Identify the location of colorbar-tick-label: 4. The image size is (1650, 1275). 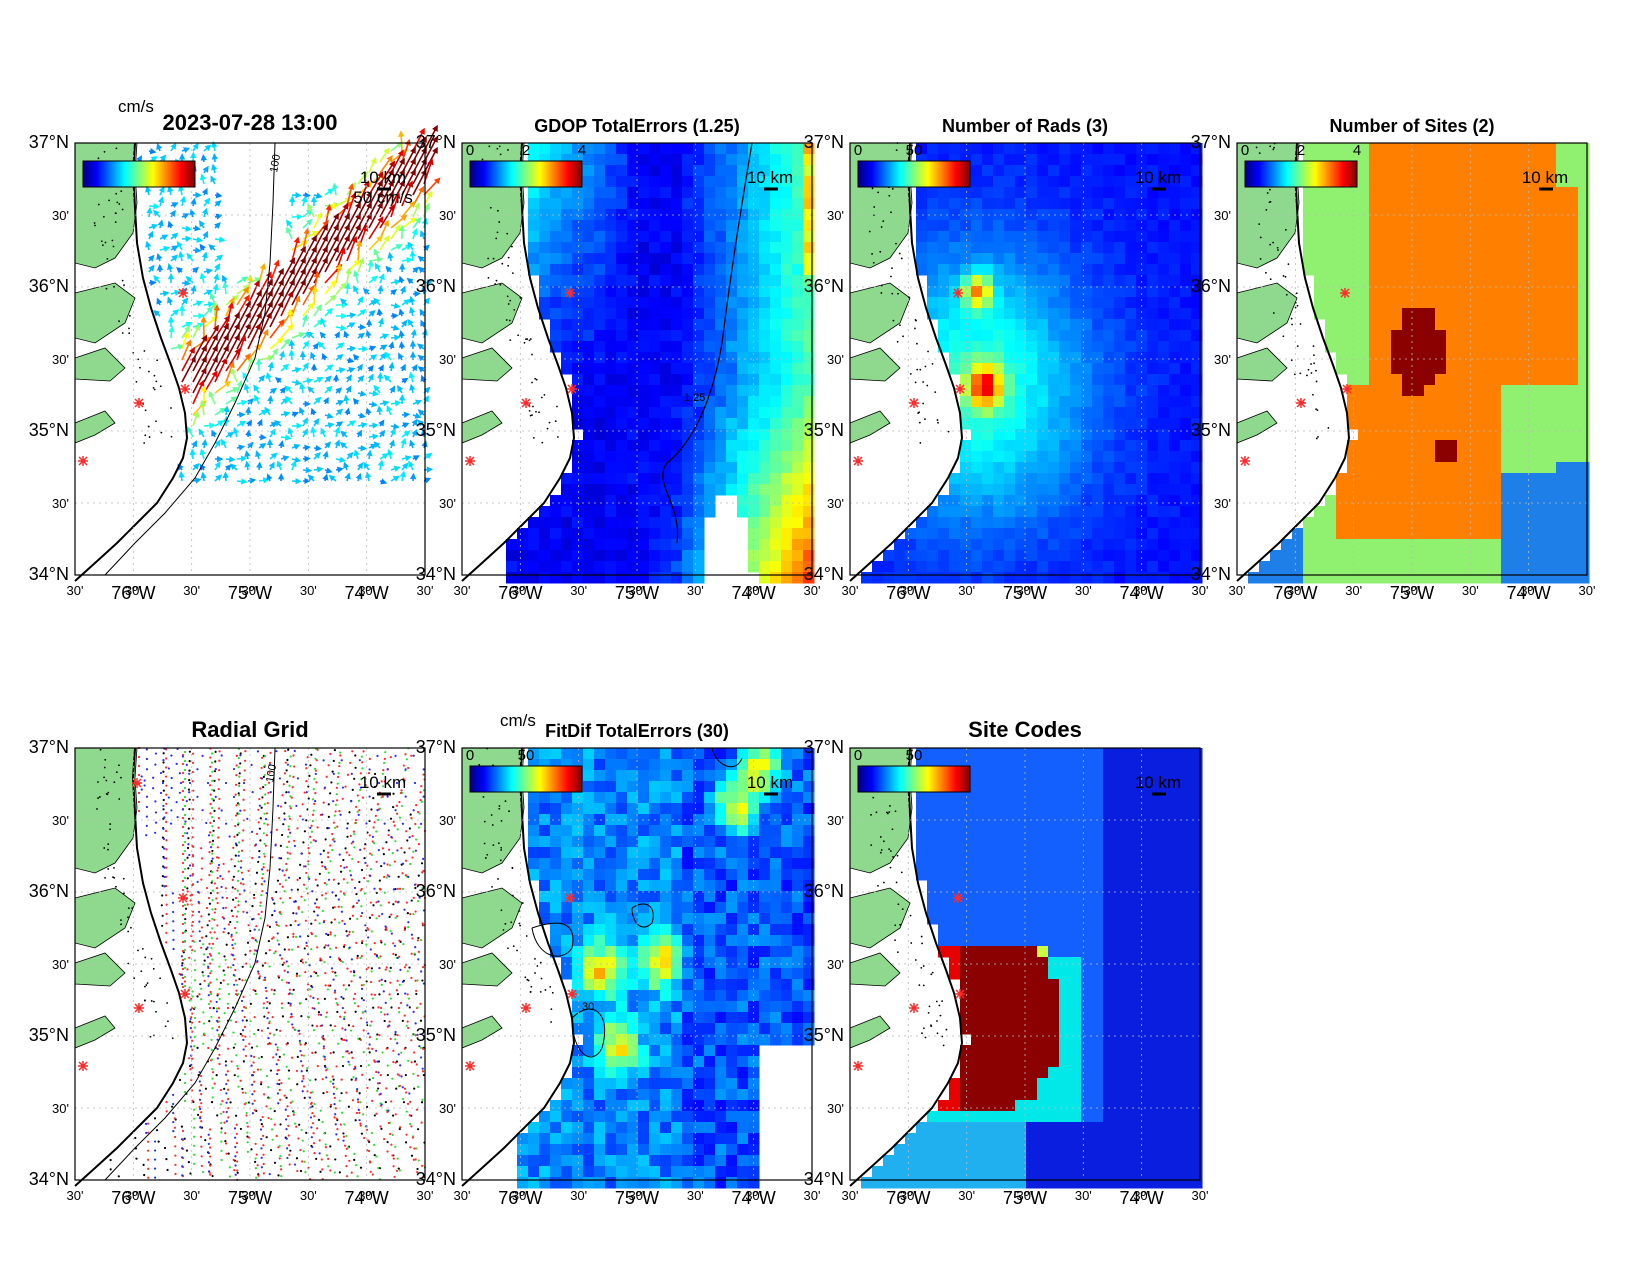
(1357, 150).